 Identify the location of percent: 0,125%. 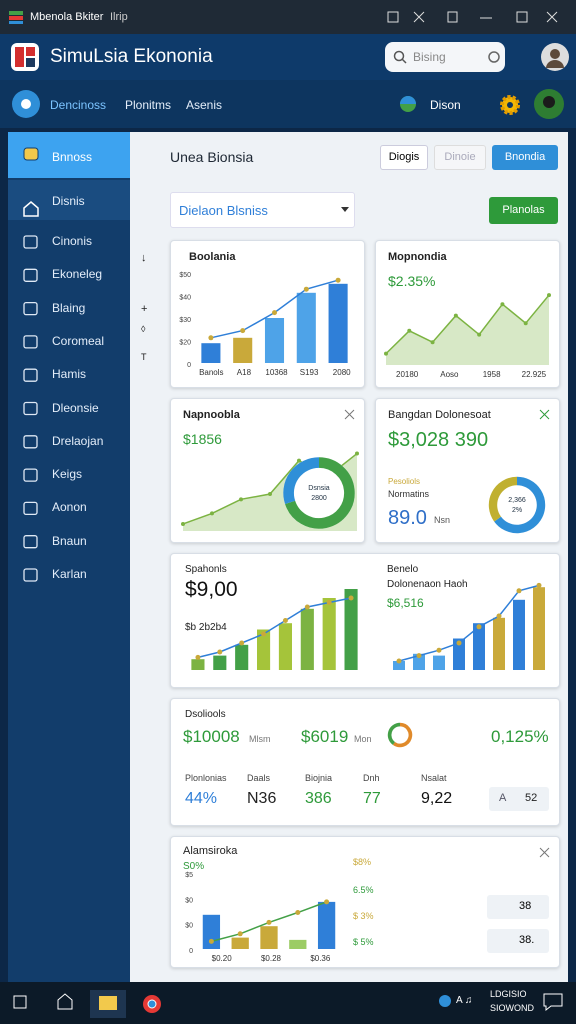
(520, 736).